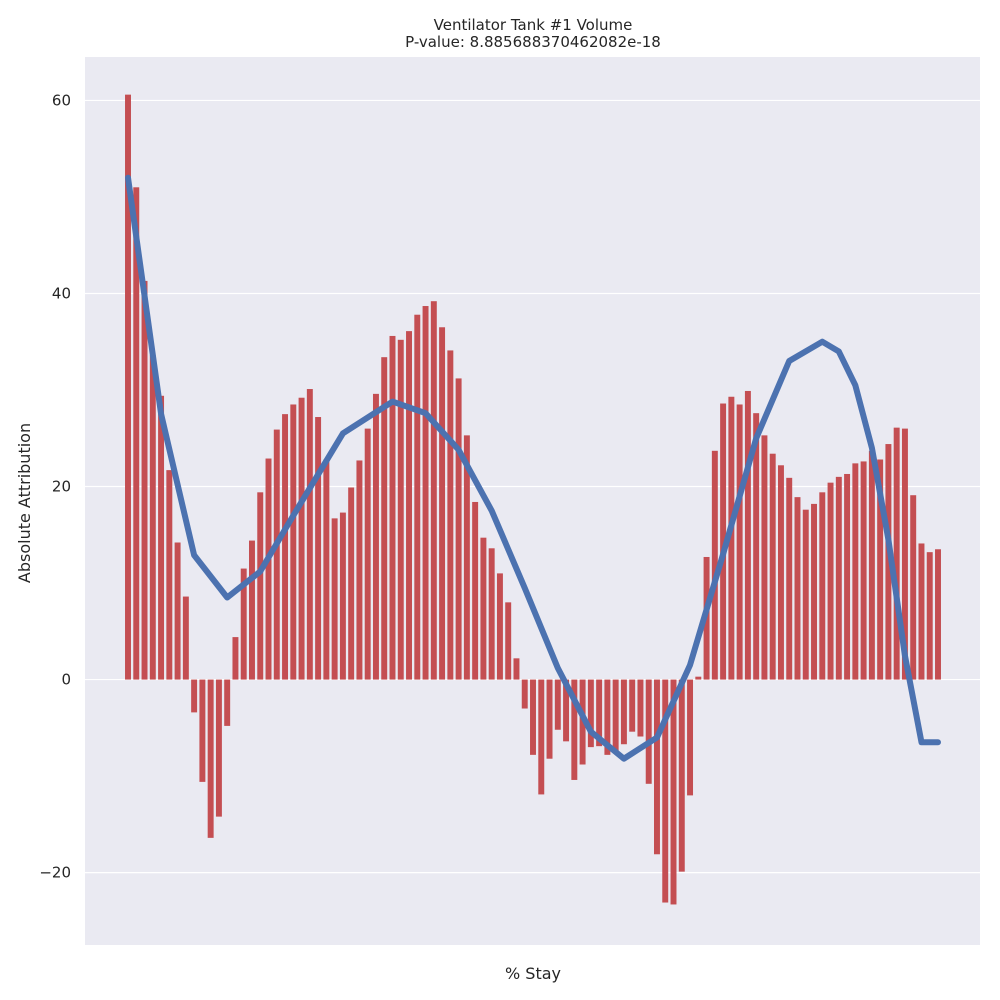 This screenshot has height=1000, width=1000. What do you see at coordinates (61, 487) in the screenshot?
I see `y-tick-label: 20` at bounding box center [61, 487].